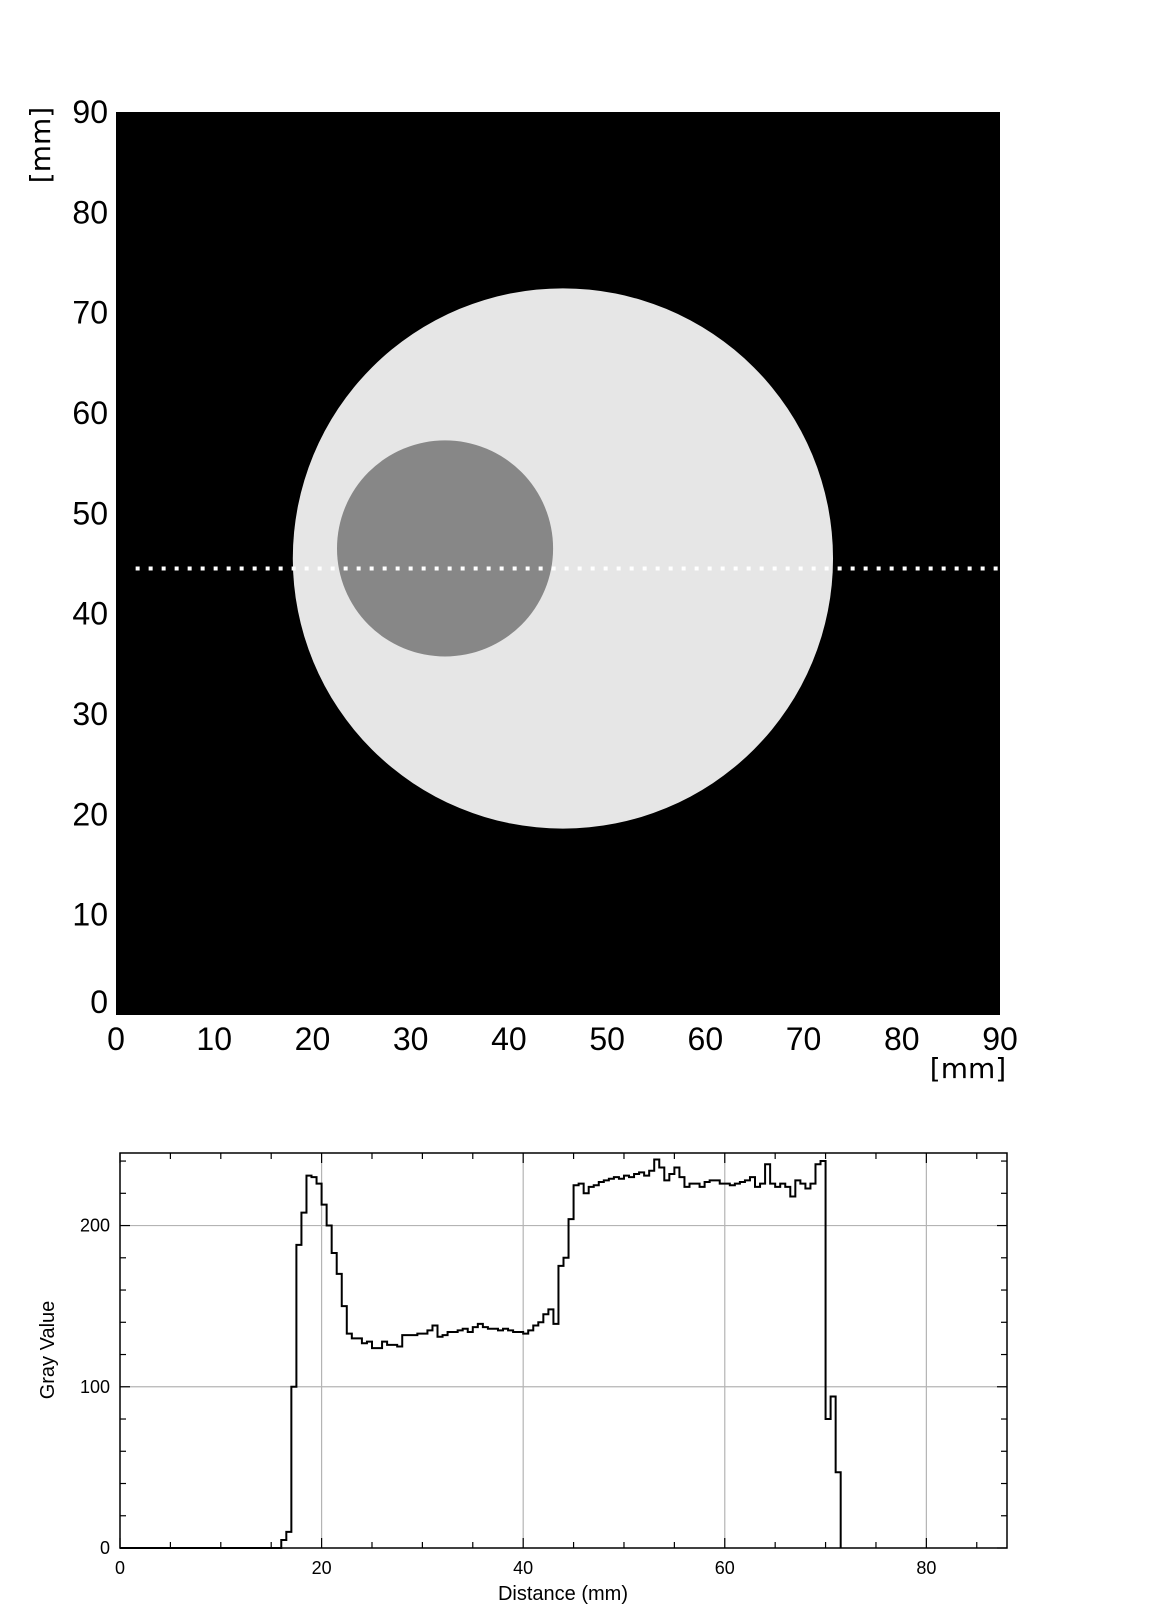 The width and height of the screenshot is (1173, 1623). What do you see at coordinates (445, 548) in the screenshot?
I see `phantom-inner-disk` at bounding box center [445, 548].